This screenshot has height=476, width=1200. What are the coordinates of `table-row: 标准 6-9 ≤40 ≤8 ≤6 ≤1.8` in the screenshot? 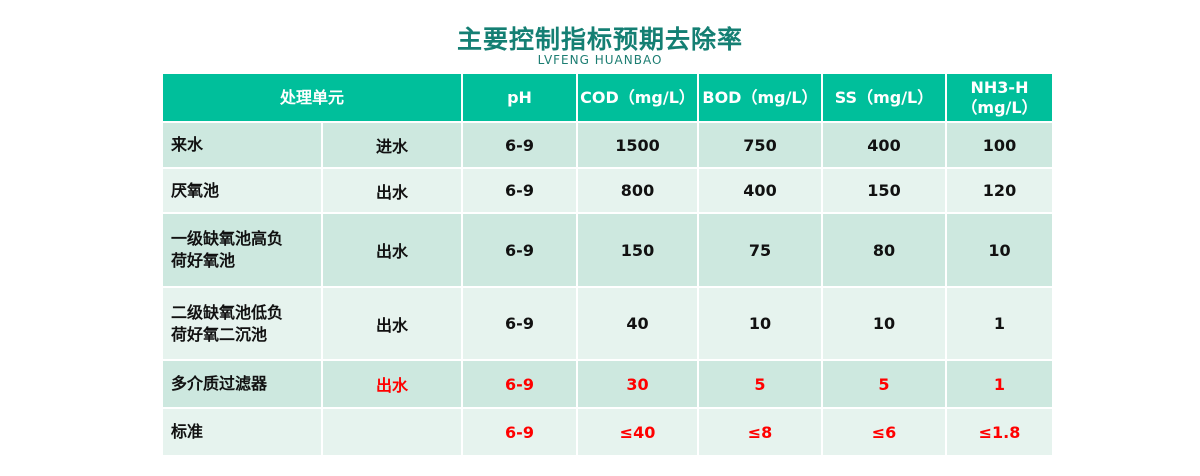 It's located at (607, 432).